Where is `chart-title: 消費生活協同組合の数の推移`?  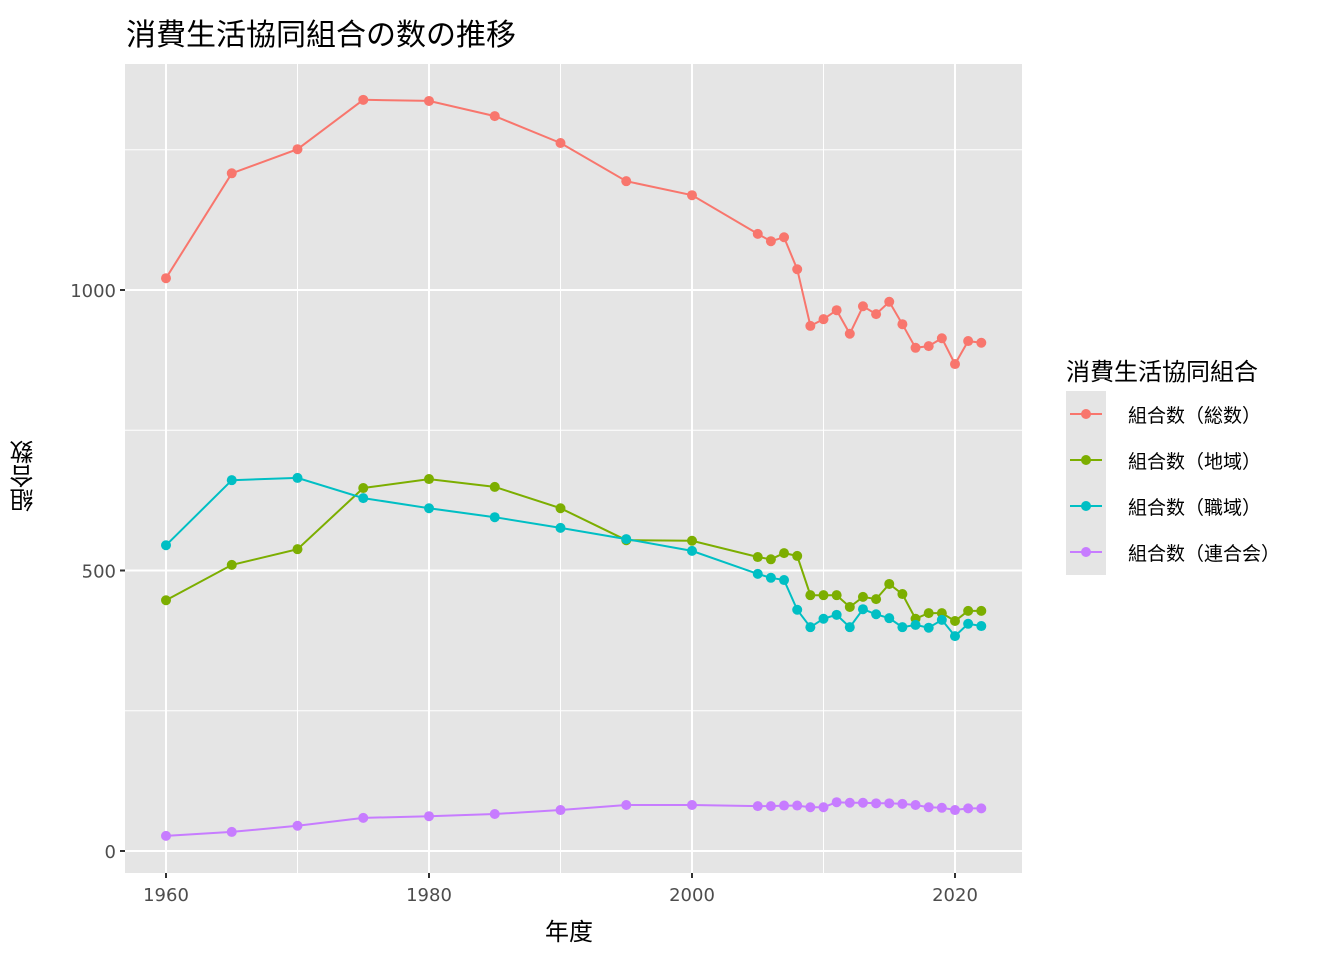 chart-title: 消費生活協同組合の数の推移 is located at coordinates (321, 35).